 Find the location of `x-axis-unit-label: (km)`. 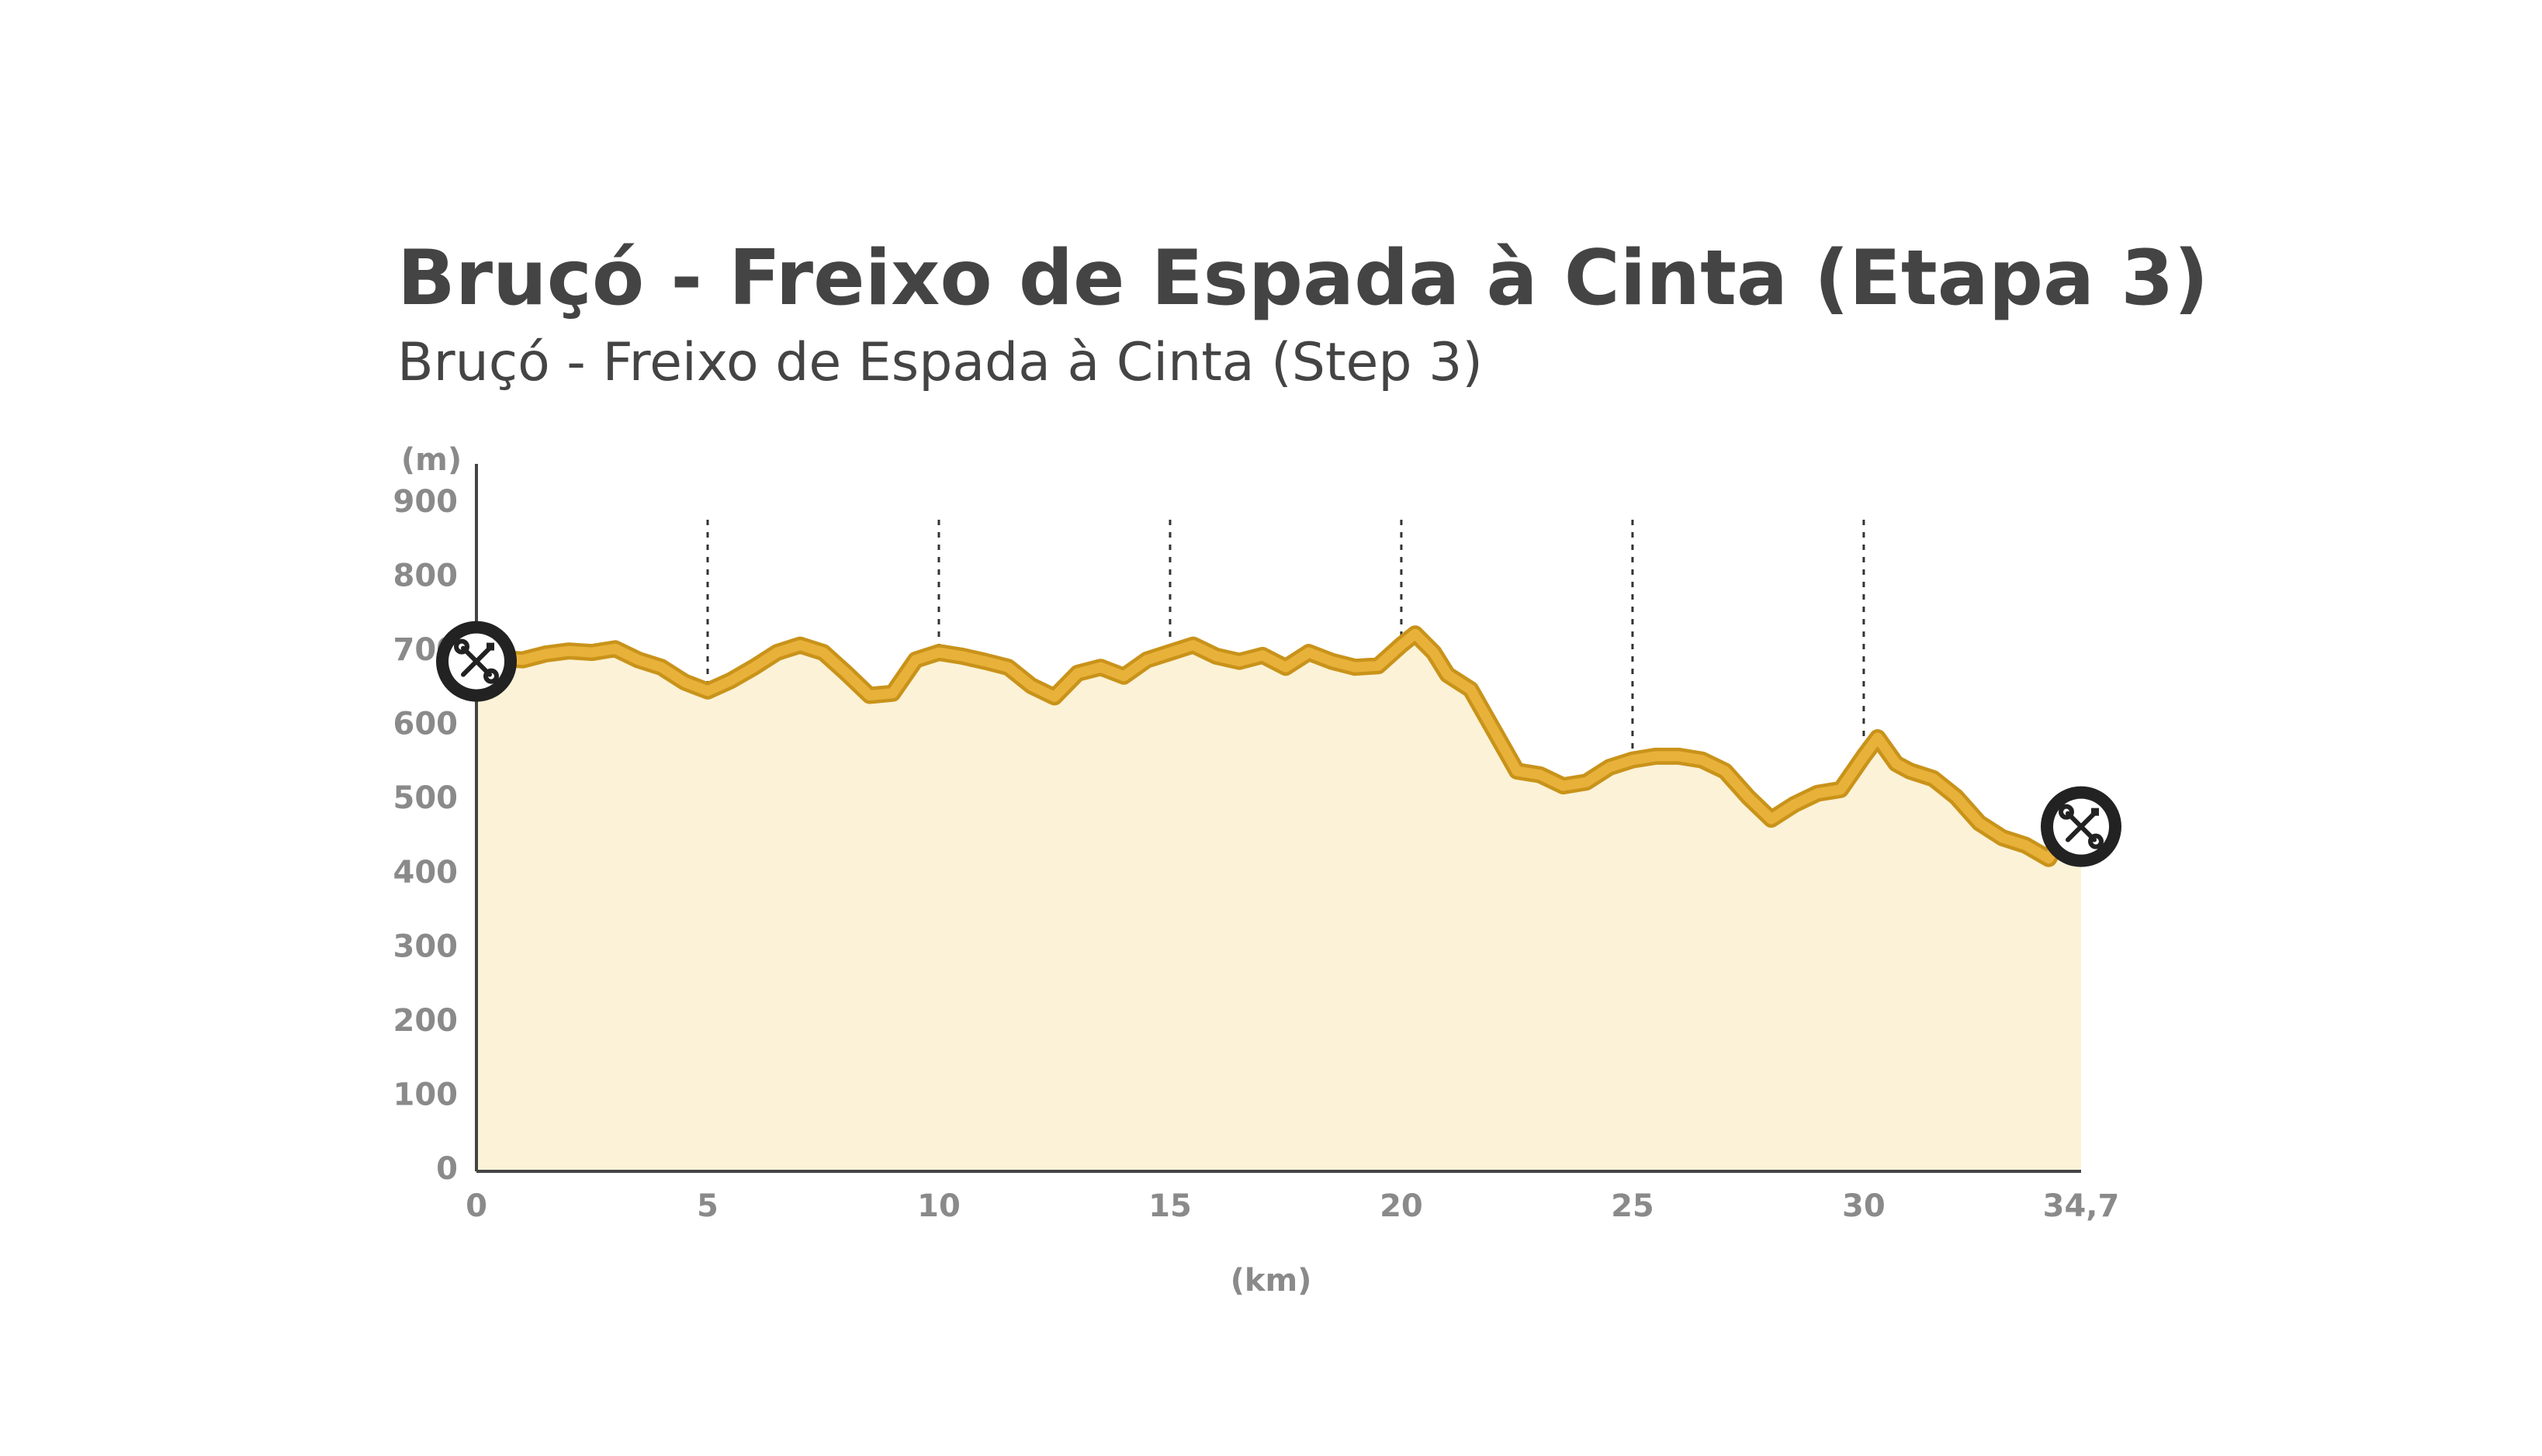

x-axis-unit-label: (km) is located at coordinates (1271, 1281).